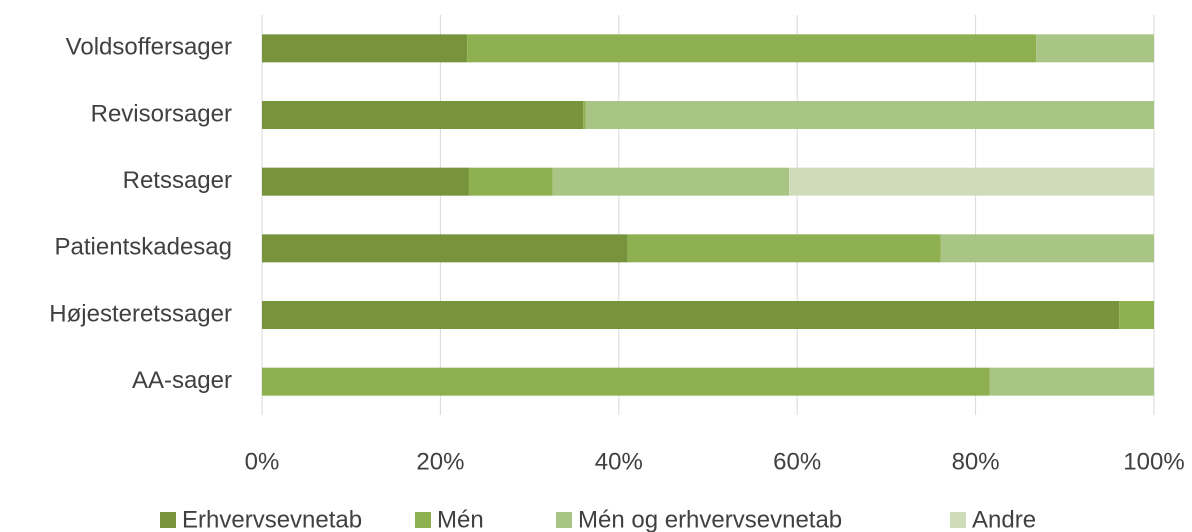  What do you see at coordinates (143, 247) in the screenshot?
I see `y-tick-label: Patientskadesag` at bounding box center [143, 247].